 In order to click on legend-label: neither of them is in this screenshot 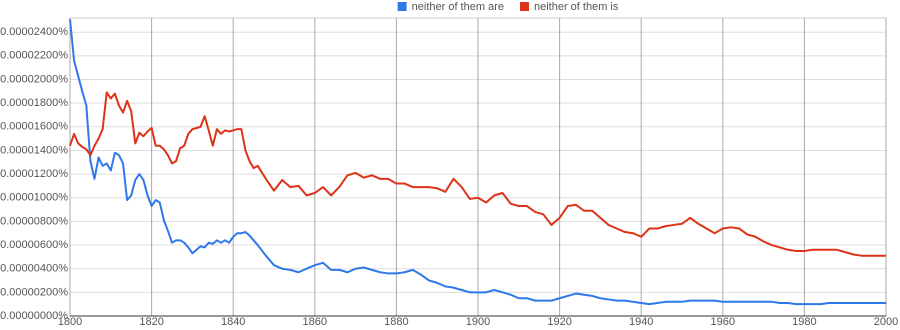, I will do `click(576, 7)`.